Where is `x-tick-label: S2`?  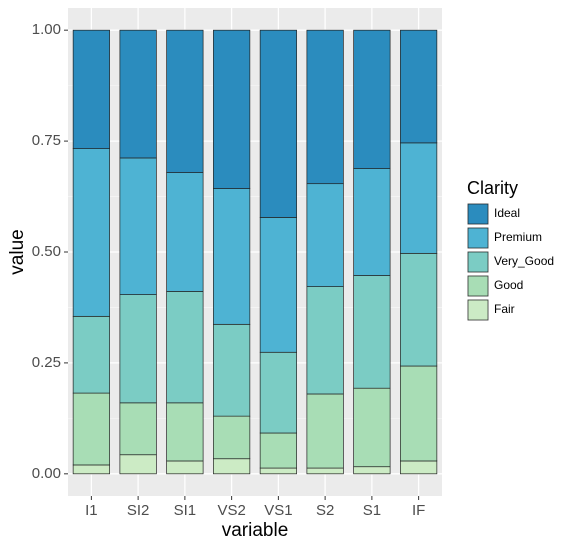 x-tick-label: S2 is located at coordinates (325, 510).